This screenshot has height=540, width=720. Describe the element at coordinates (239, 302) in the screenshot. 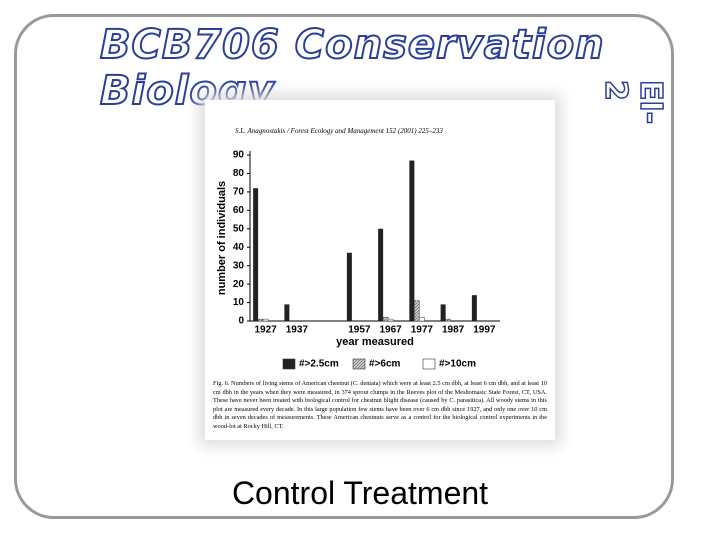

I see `y-tick-label: 10` at that location.